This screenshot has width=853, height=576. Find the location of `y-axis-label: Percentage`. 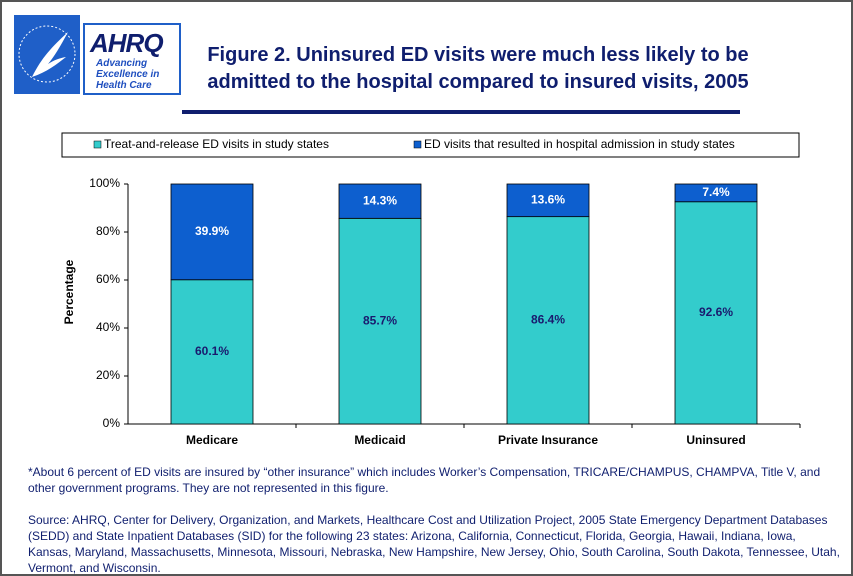

y-axis-label: Percentage is located at coordinates (69, 291).